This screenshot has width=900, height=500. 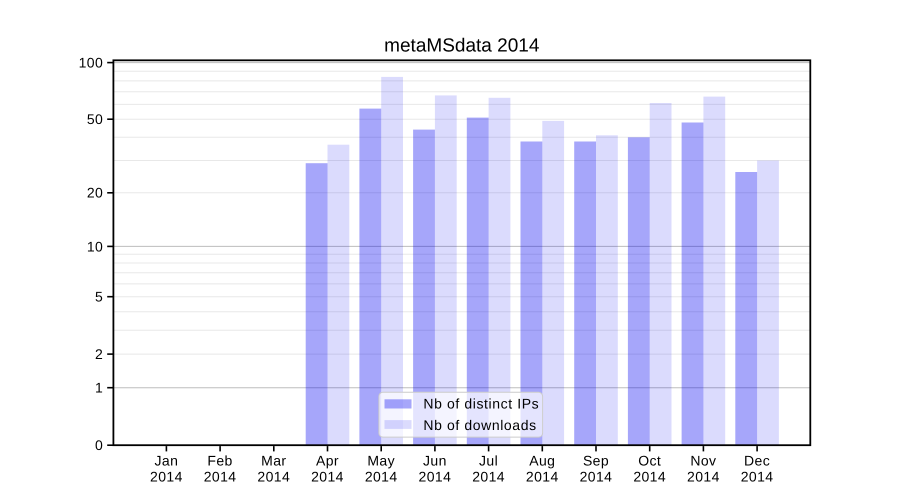 I want to click on svg-text: Oct, so click(x=649, y=461).